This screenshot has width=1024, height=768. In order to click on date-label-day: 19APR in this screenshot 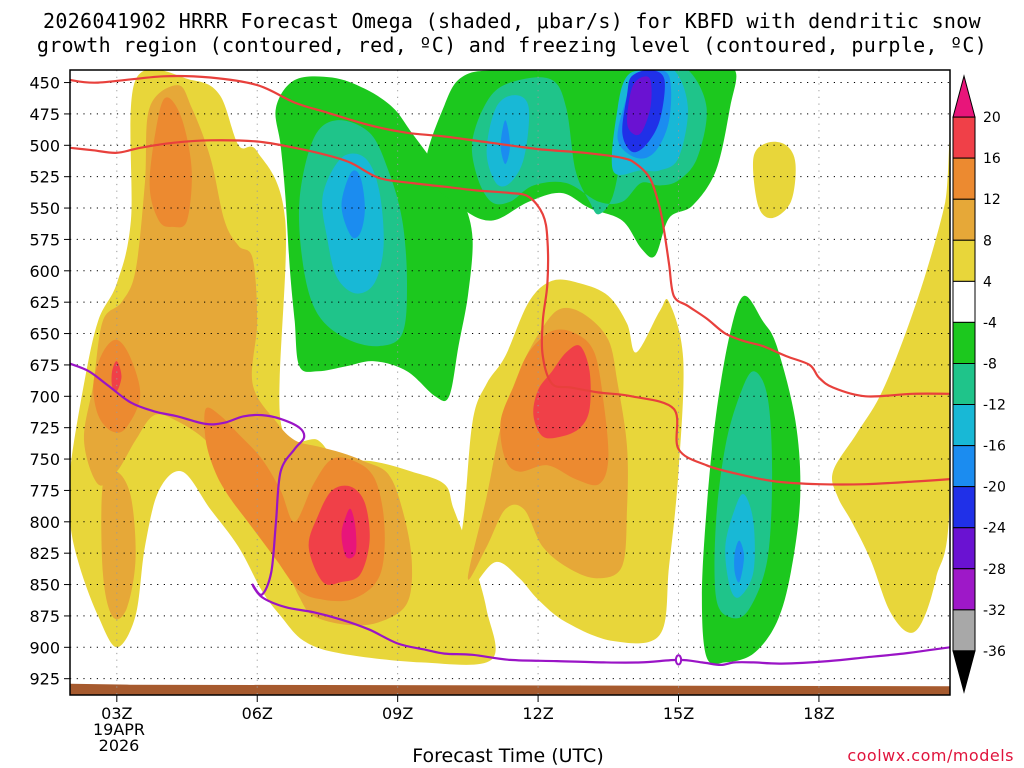, I will do `click(119, 729)`.